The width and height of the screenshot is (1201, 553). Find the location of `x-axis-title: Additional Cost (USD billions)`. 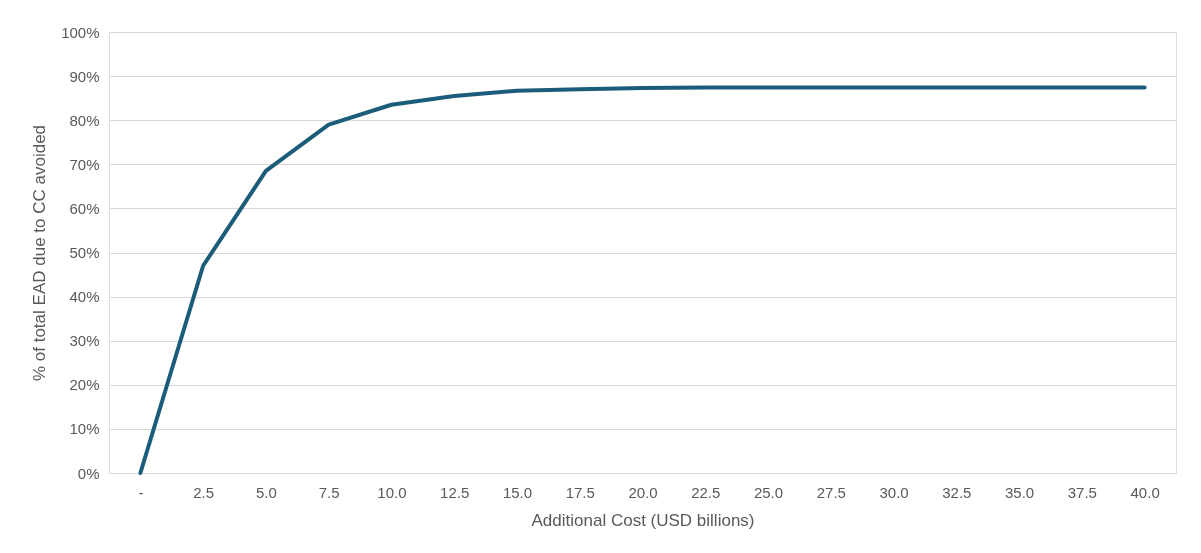

x-axis-title: Additional Cost (USD billions) is located at coordinates (643, 520).